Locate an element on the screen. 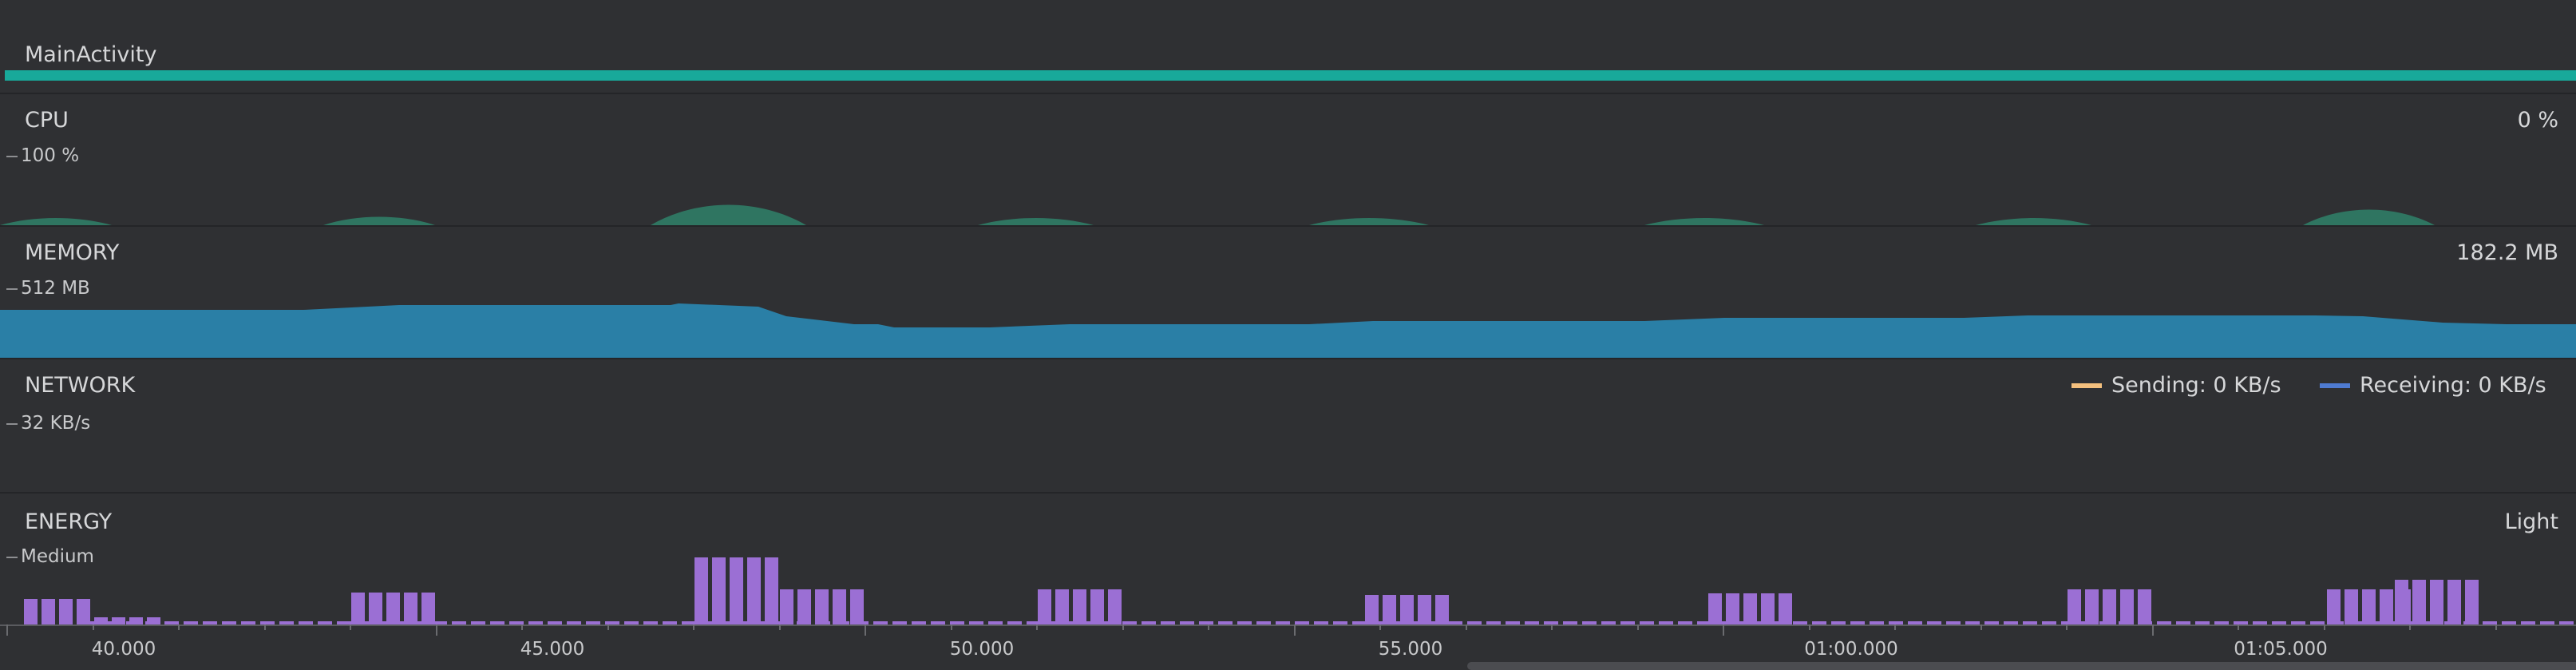 The height and width of the screenshot is (670, 2576). time-axis-line is located at coordinates (1288, 625).